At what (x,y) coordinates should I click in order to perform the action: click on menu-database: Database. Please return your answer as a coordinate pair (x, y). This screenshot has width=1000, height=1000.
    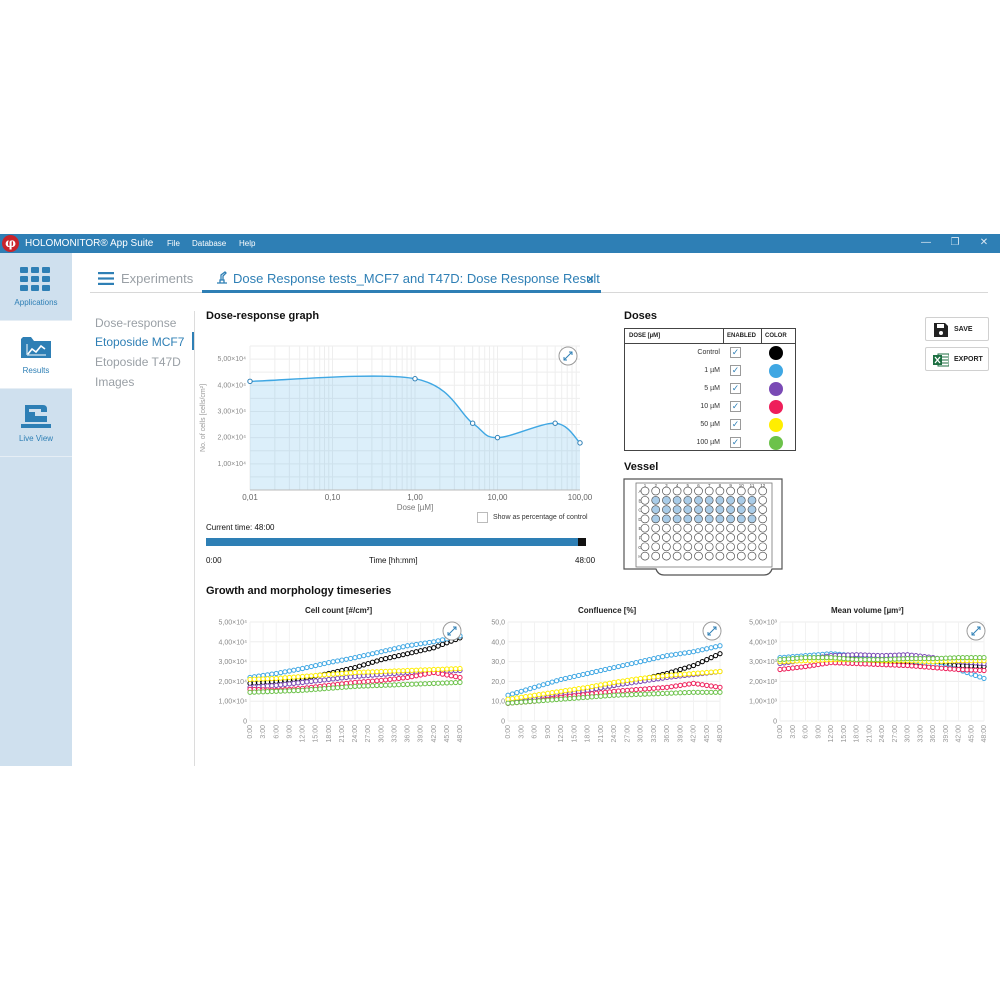
    Looking at the image, I should click on (209, 243).